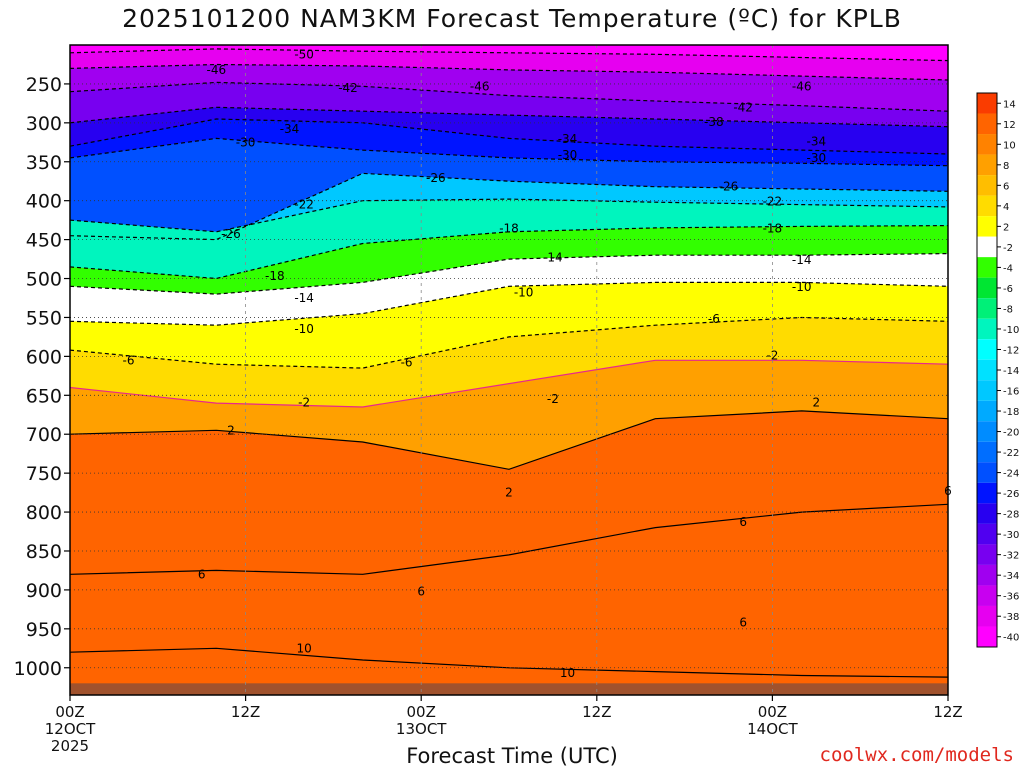  Describe the element at coordinates (1011, 371) in the screenshot. I see `colorbar-label: -14` at that location.